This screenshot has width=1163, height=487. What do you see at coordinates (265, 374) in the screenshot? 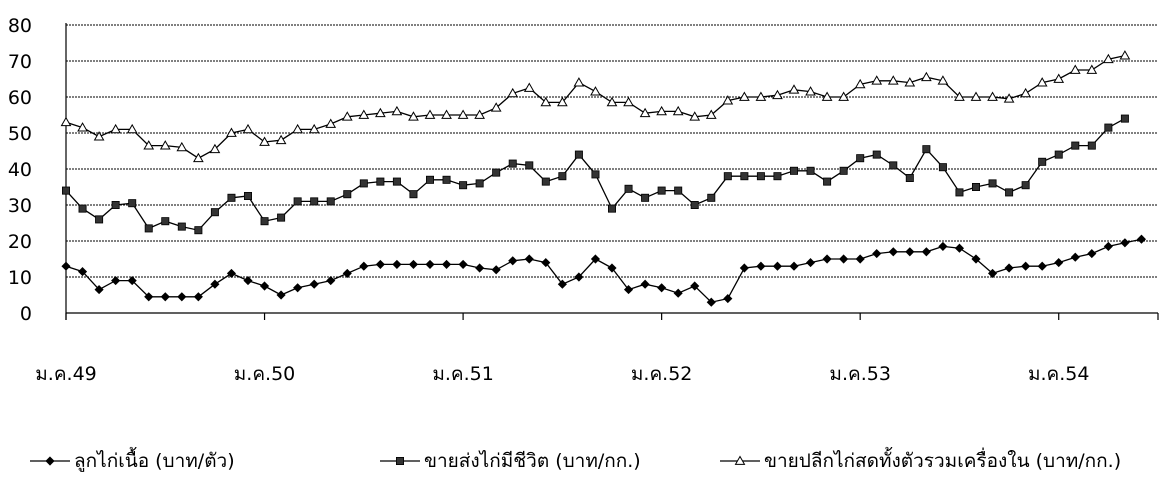
I see `x-tick-label: ม.ค.50` at bounding box center [265, 374].